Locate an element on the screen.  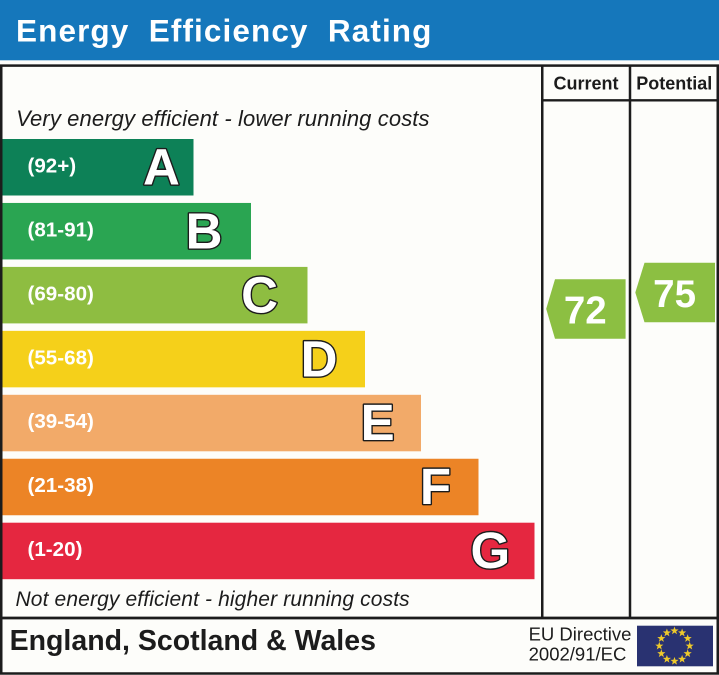
svg-text: Energy Efficiency Rating is located at coordinates (224, 30).